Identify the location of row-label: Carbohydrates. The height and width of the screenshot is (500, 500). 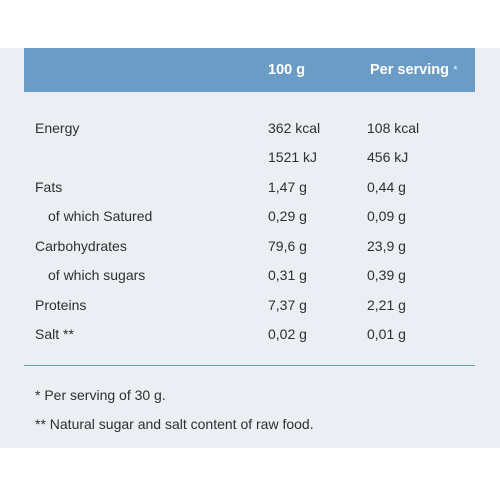
(81, 246).